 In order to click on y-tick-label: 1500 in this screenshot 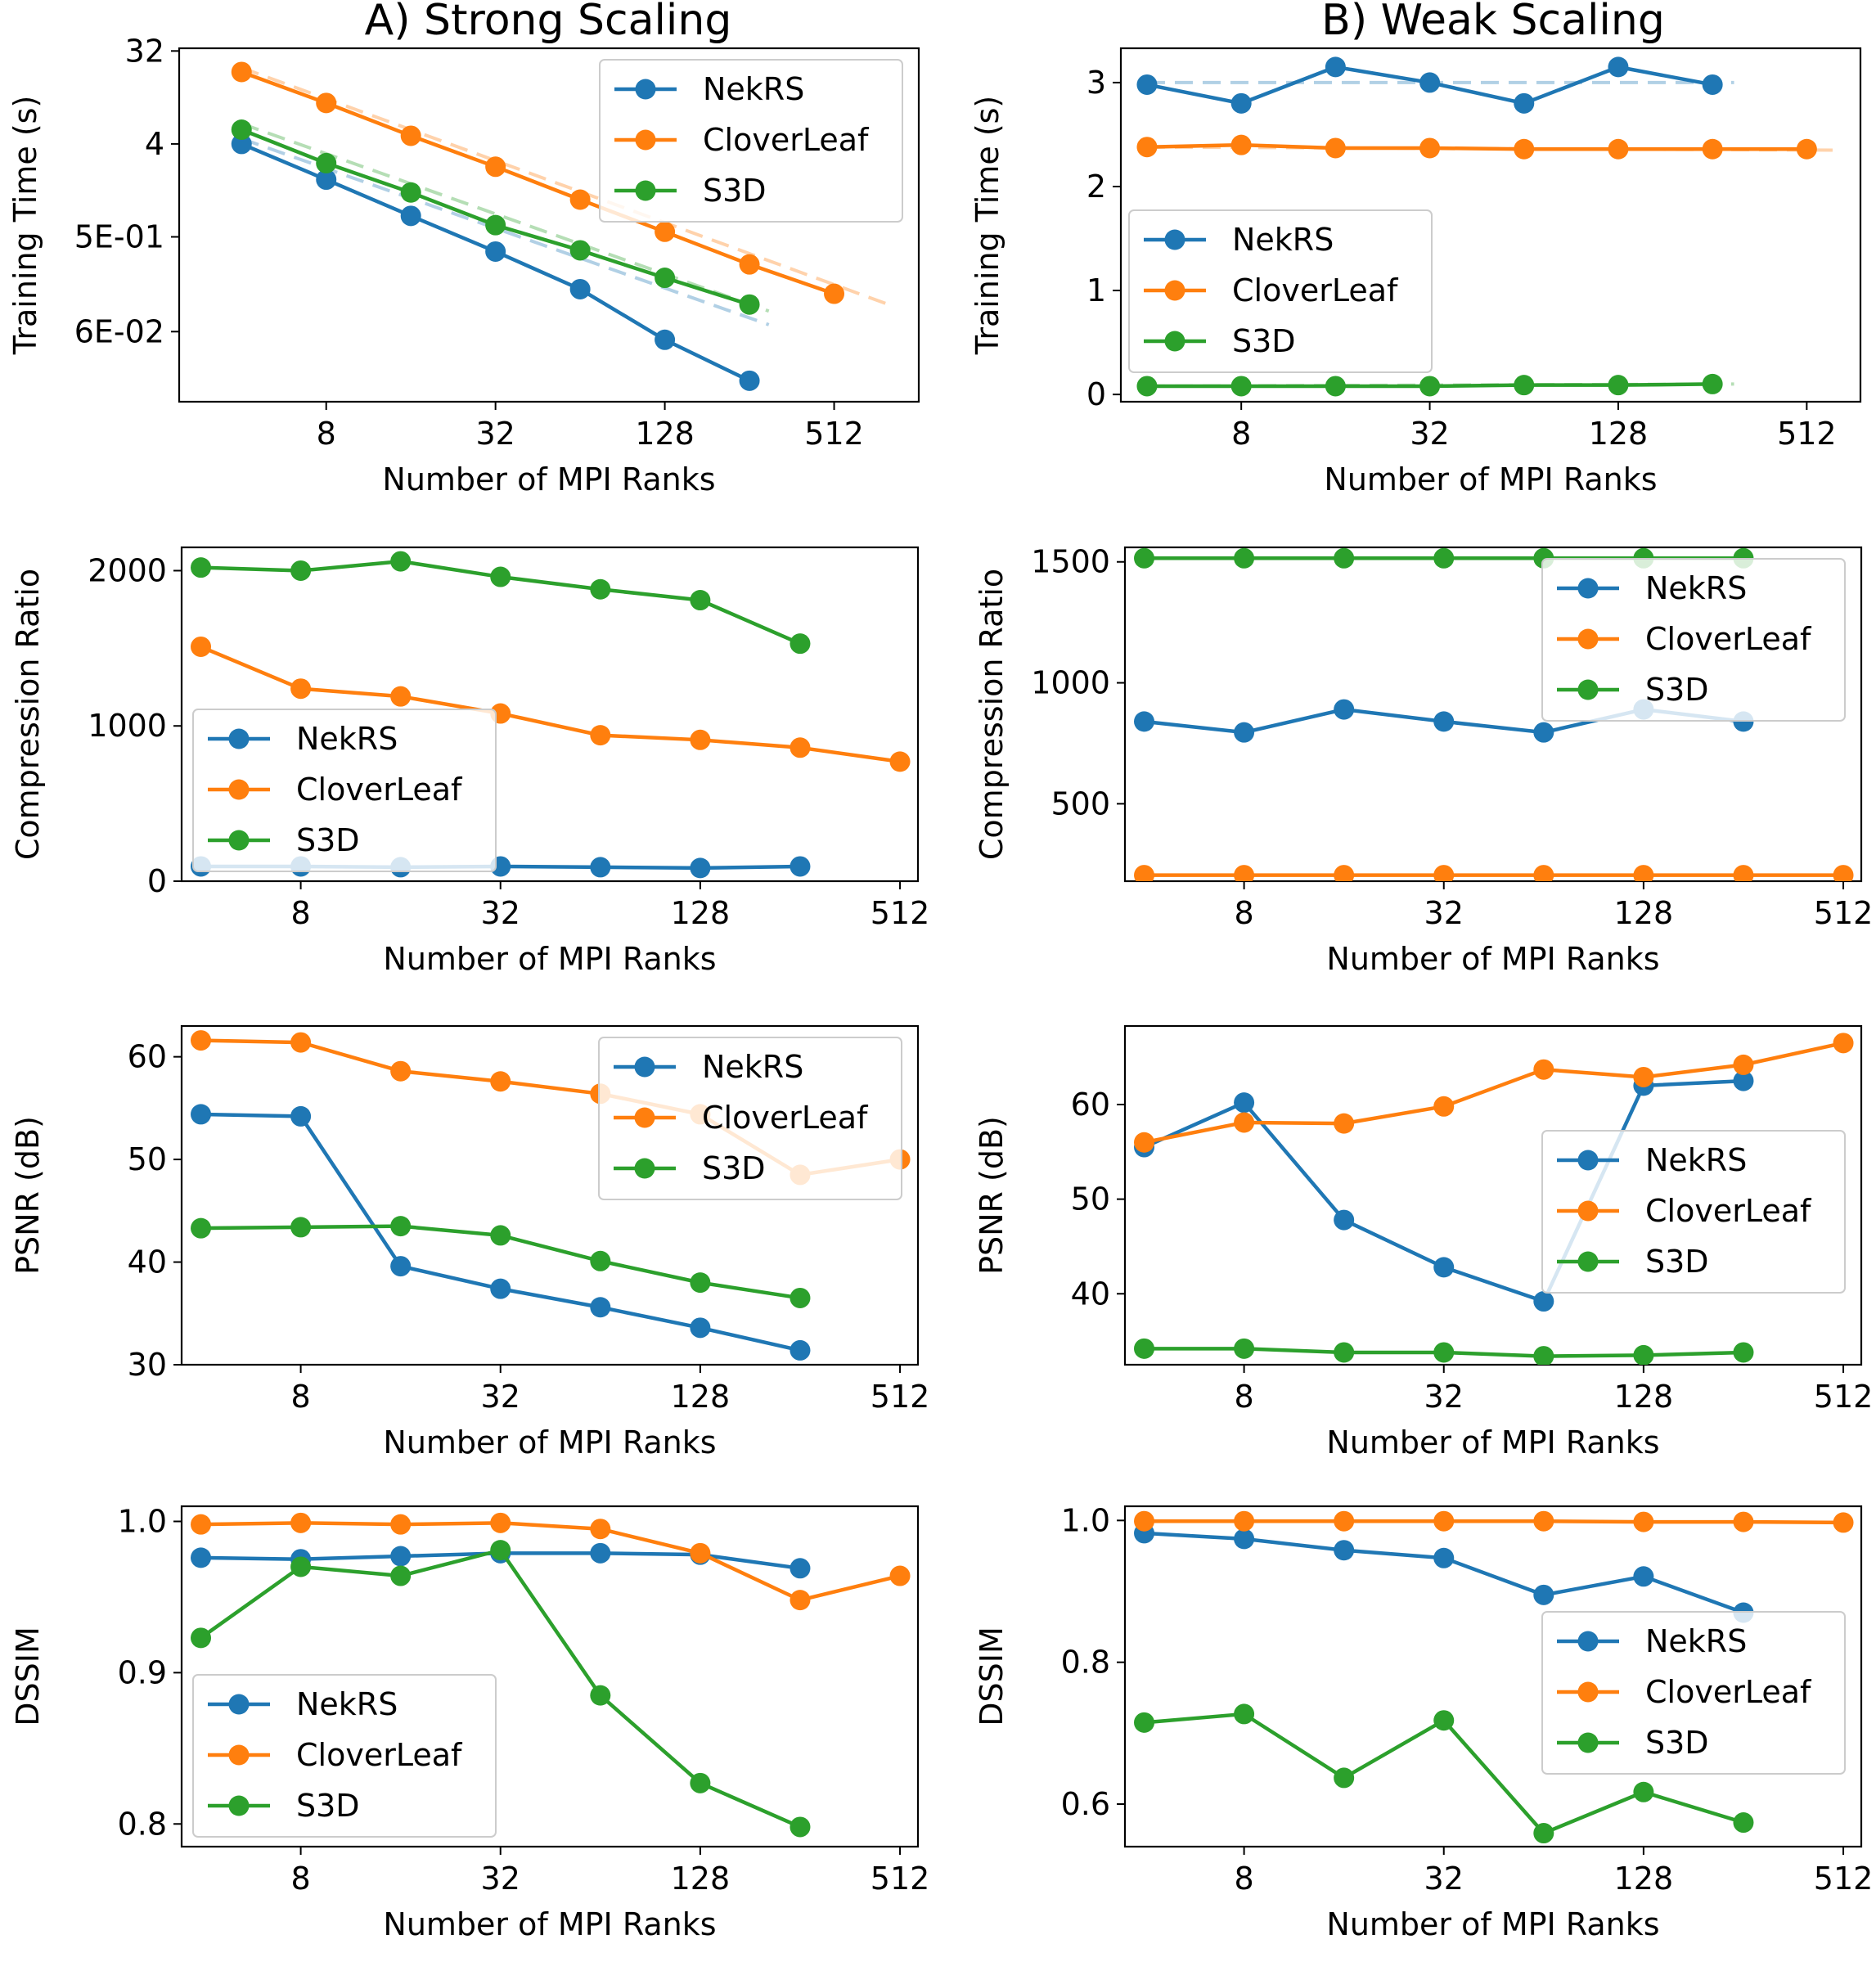, I will do `click(1071, 562)`.